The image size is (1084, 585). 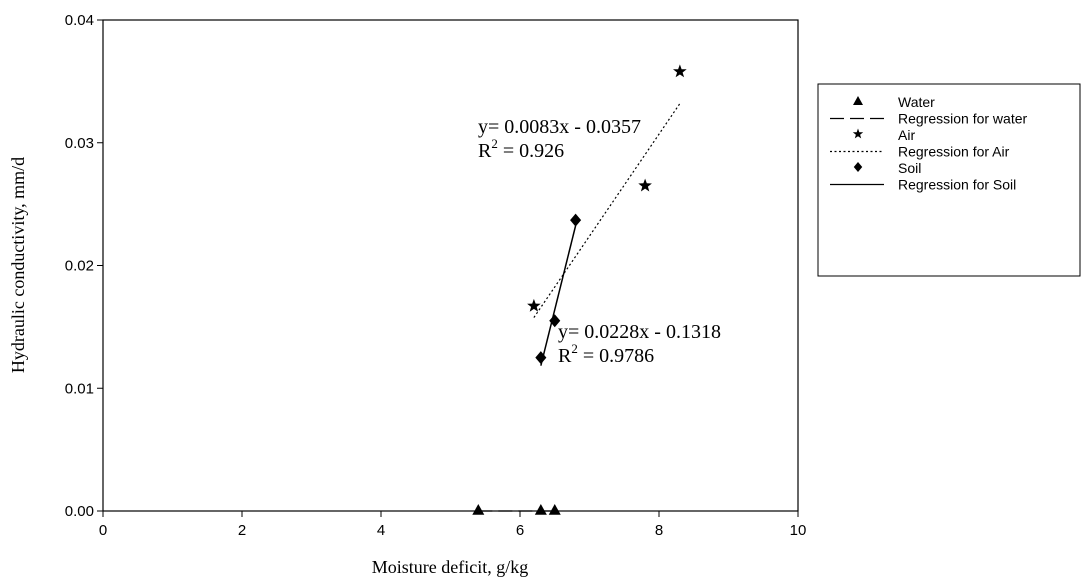 I want to click on air-equation: y= 0.0083x - 0.0357, so click(x=559, y=127).